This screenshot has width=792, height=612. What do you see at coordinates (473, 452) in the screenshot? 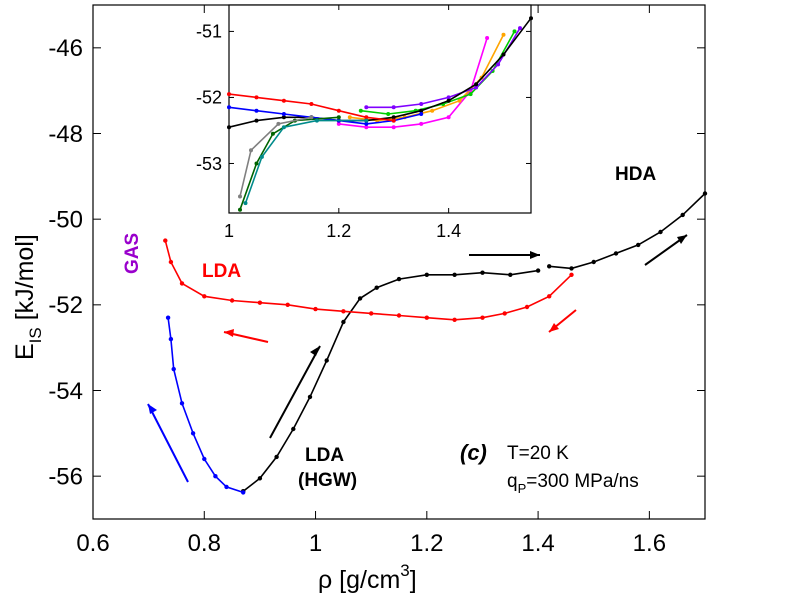
I see `label-panel-c: (c)` at bounding box center [473, 452].